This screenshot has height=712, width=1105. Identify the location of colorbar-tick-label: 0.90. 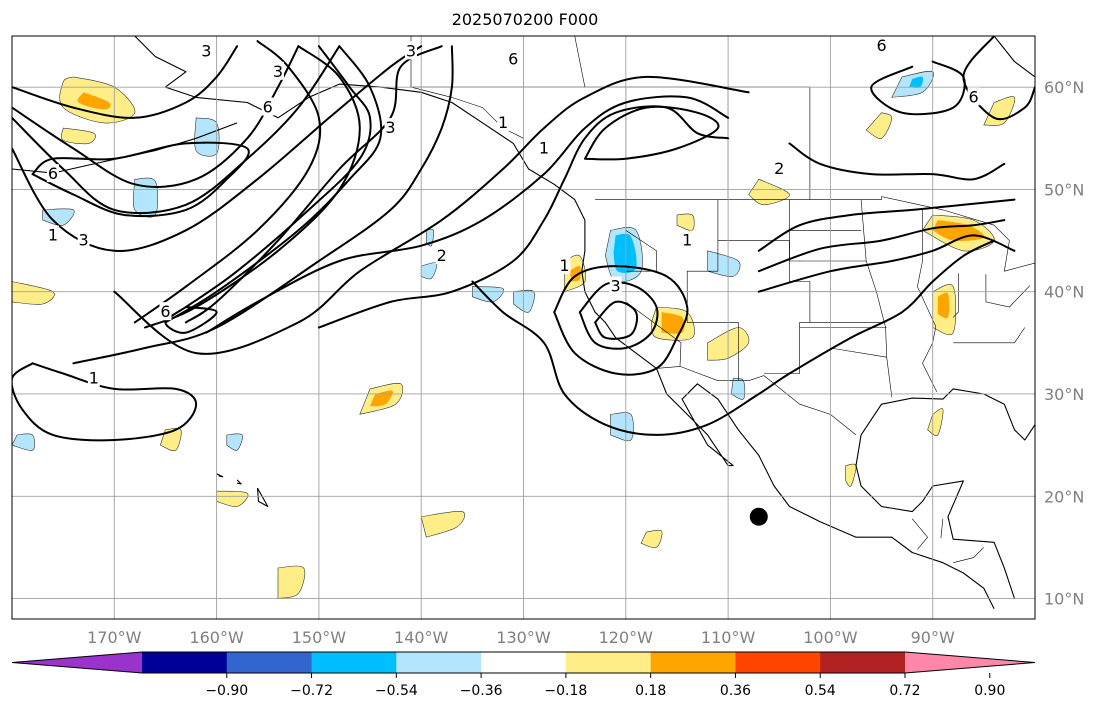
(989, 691).